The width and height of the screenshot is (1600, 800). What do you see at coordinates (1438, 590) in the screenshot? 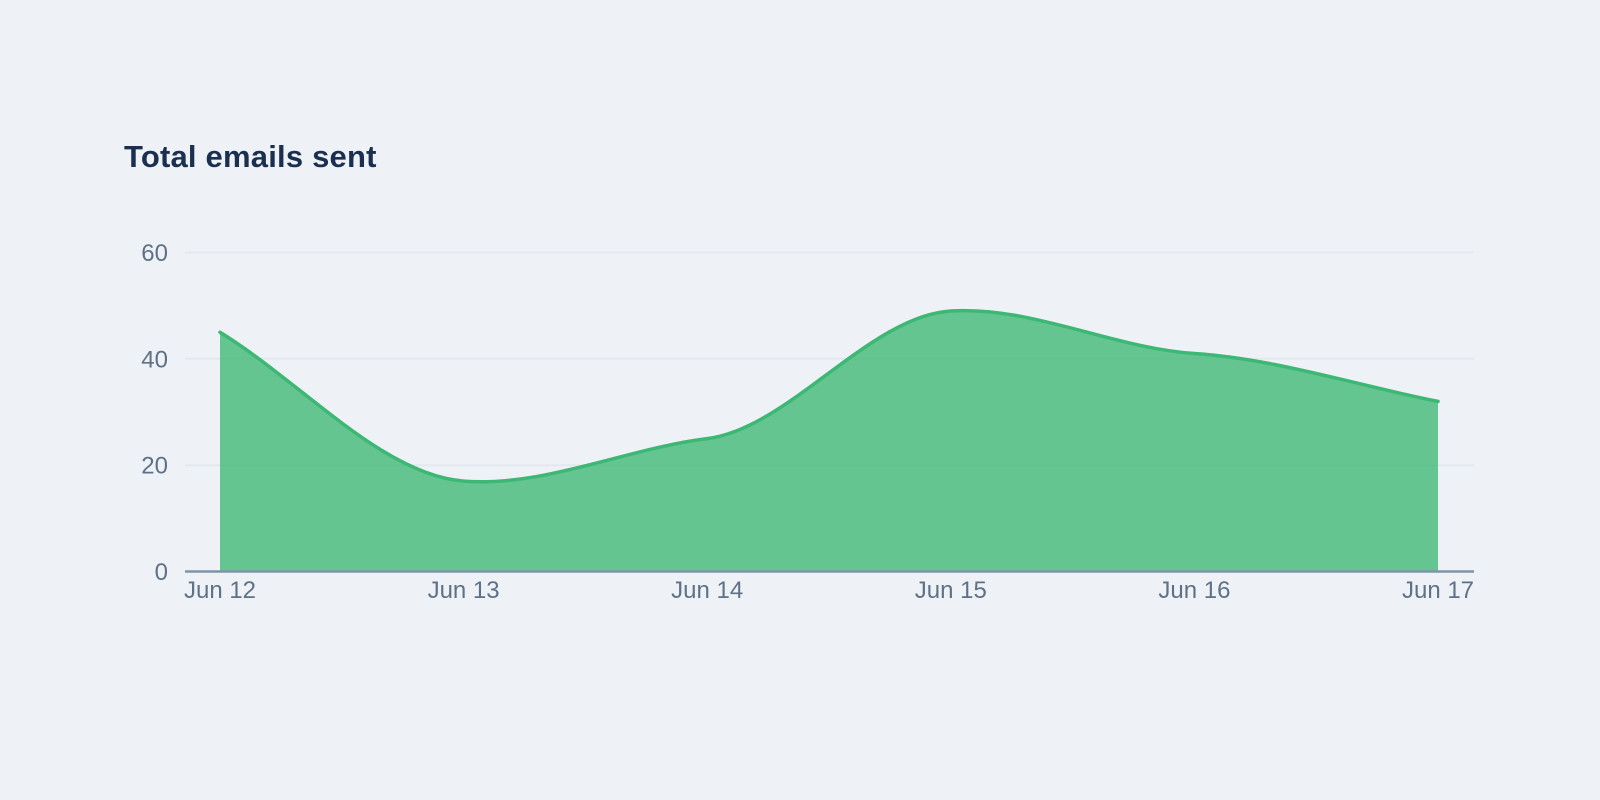
I see `x-axis-tick-label: Jun 17` at bounding box center [1438, 590].